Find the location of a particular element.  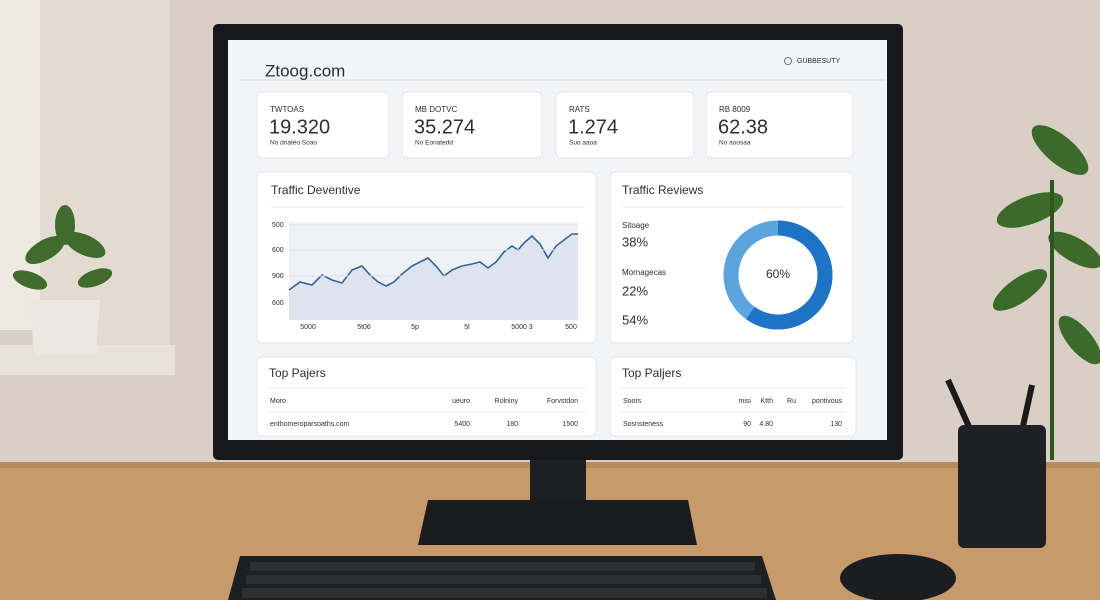

legend-value: 38% is located at coordinates (635, 241).